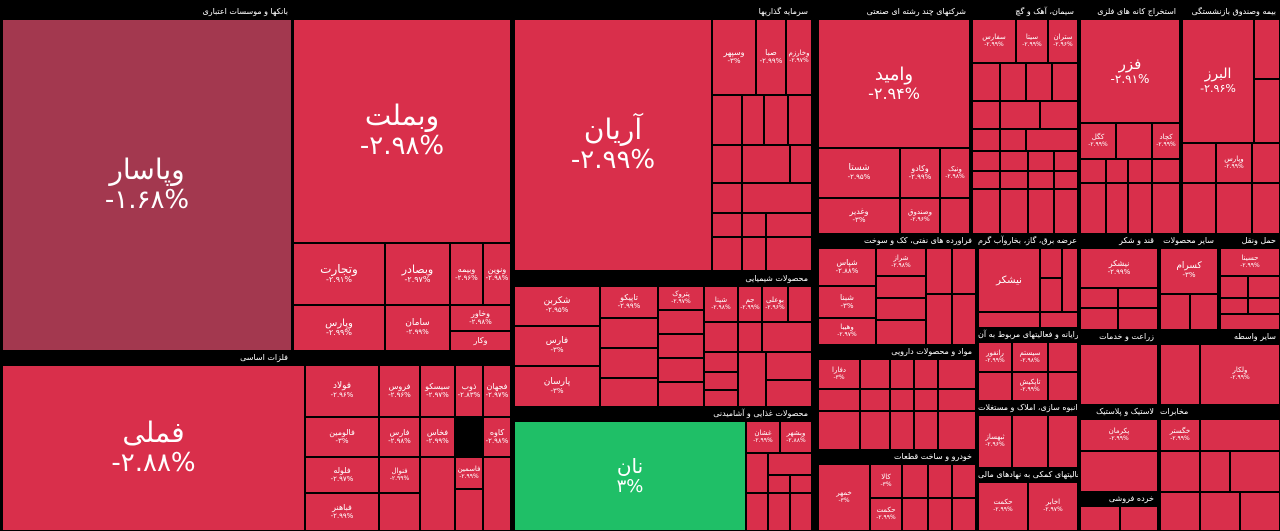 Image resolution: width=1280 pixels, height=531 pixels. What do you see at coordinates (497, 391) in the screenshot?
I see `stock-tile: فجهان -۲.۹۷%` at bounding box center [497, 391].